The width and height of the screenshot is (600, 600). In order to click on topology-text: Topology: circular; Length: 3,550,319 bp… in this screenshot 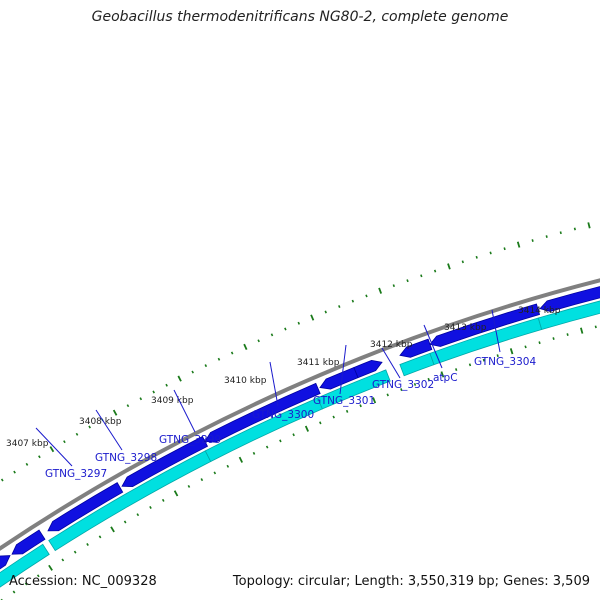, I will do `click(411, 581)`.